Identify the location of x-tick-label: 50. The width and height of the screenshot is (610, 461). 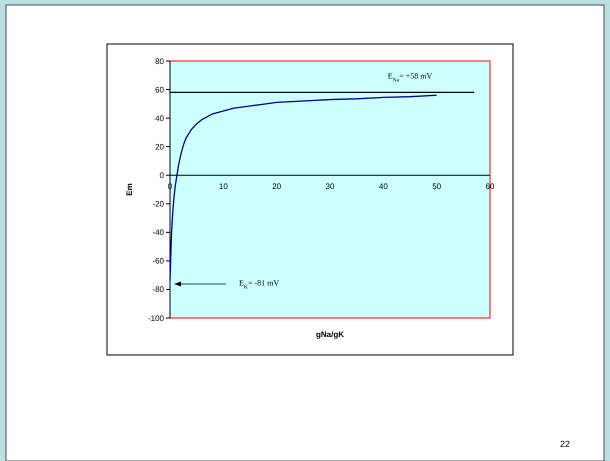
(437, 187).